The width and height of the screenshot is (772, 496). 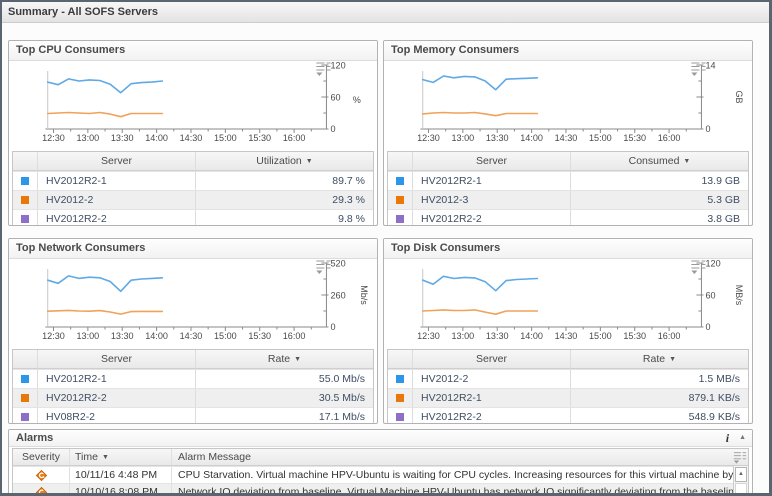 I want to click on metric-value: 89.7 %, so click(x=348, y=181).